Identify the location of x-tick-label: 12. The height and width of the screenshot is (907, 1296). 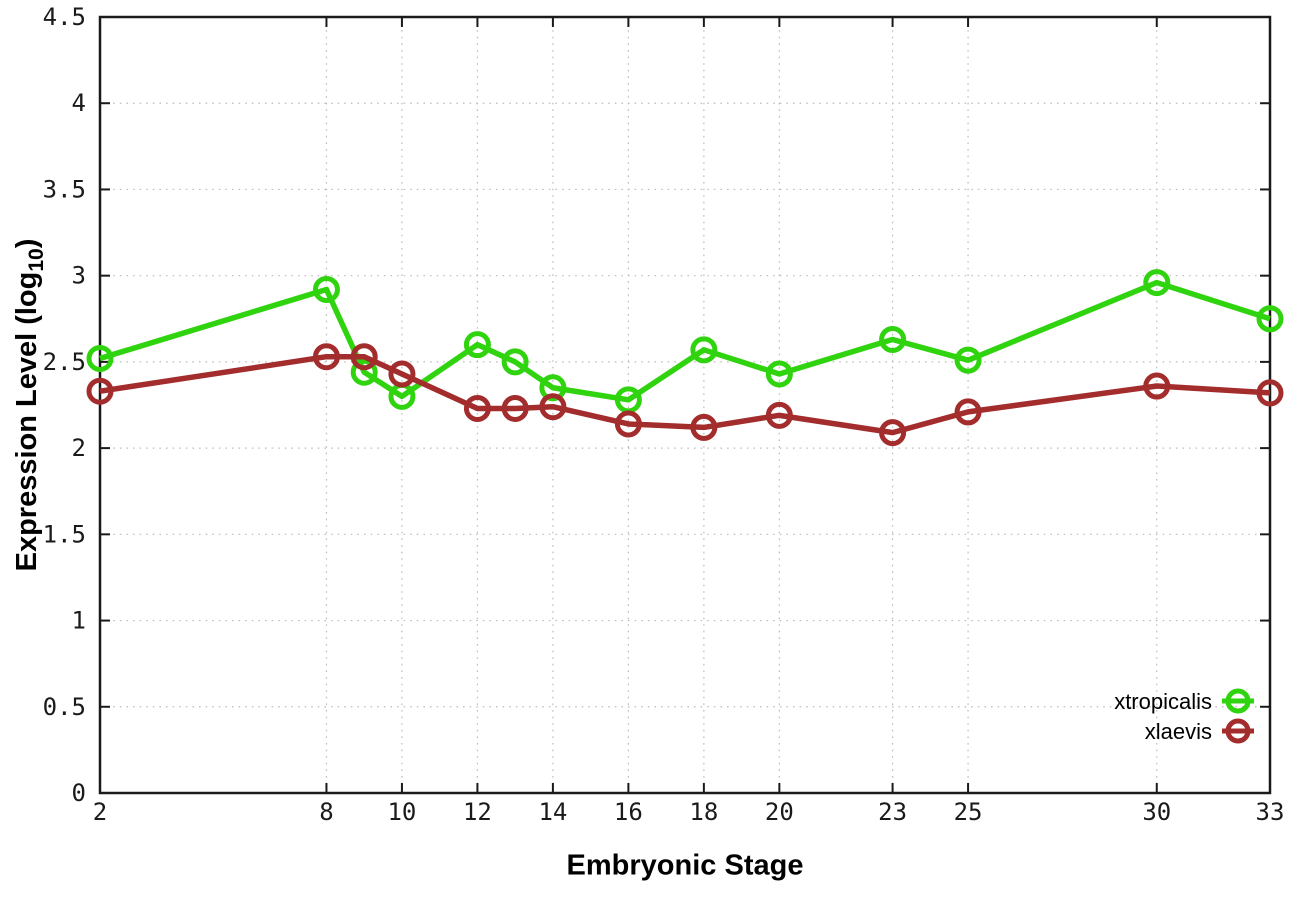
(477, 812).